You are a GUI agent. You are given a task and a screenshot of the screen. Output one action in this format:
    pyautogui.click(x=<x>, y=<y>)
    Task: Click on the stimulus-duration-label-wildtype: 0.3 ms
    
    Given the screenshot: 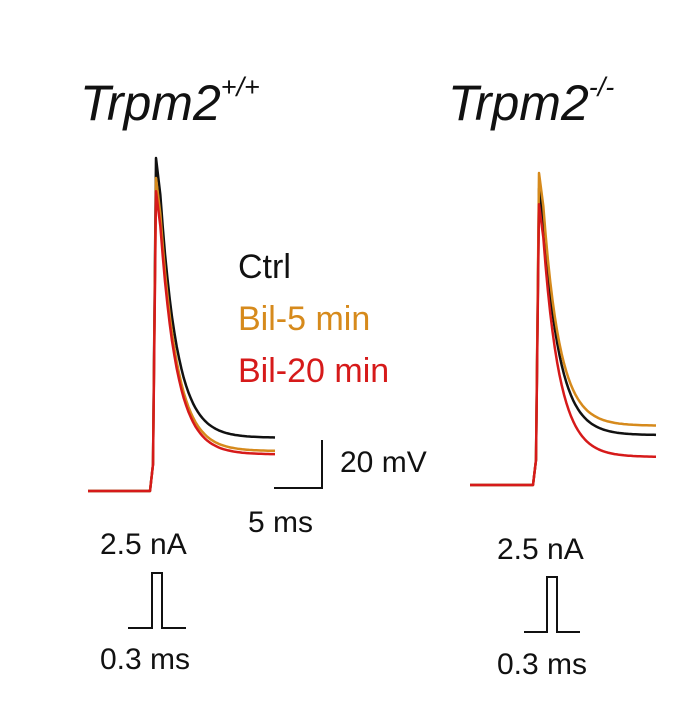 What is the action you would take?
    pyautogui.click(x=145, y=659)
    